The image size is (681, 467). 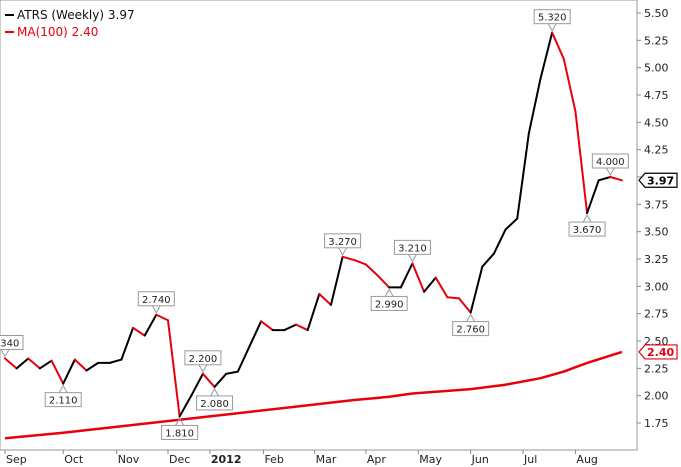 I want to click on badge-label: 3.97, so click(x=660, y=180).